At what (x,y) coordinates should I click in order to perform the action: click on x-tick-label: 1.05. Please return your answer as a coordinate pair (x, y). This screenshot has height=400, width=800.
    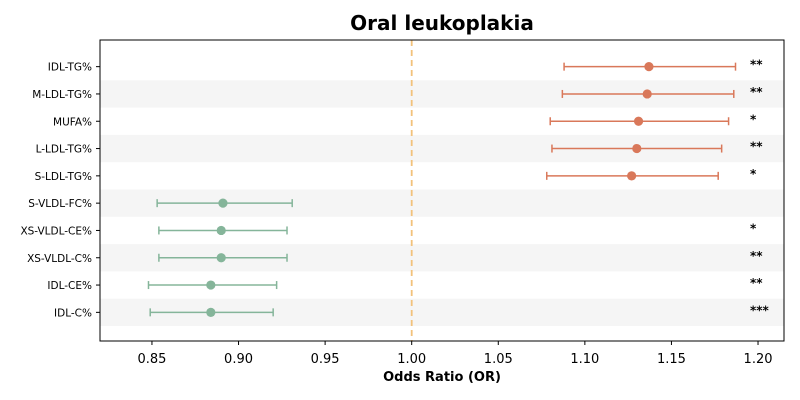
    Looking at the image, I should click on (498, 359).